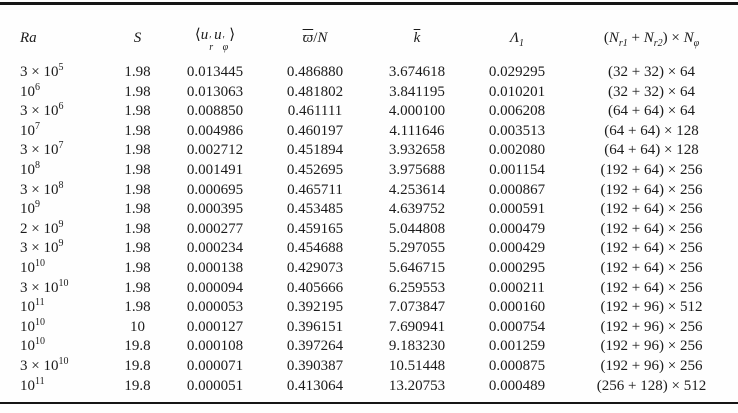 The image size is (738, 413). What do you see at coordinates (225, 43) in the screenshot?
I see `prime-sub-phi: ′ φ` at bounding box center [225, 43].